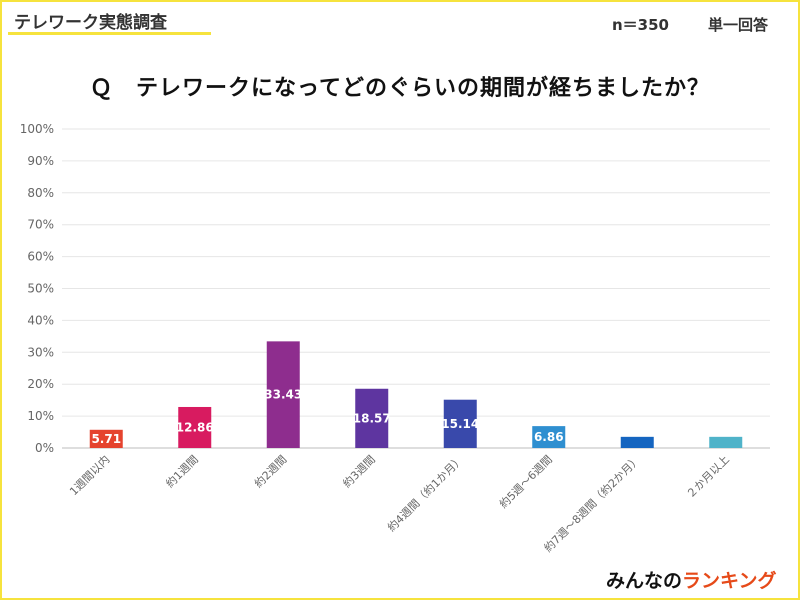 Image resolution: width=800 pixels, height=600 pixels. What do you see at coordinates (40, 225) in the screenshot?
I see `y-tick-label: 70%` at bounding box center [40, 225].